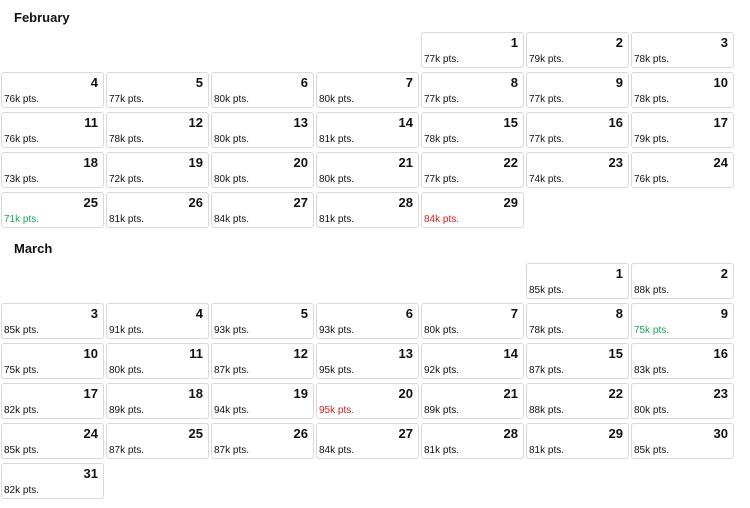 The height and width of the screenshot is (508, 750). Describe the element at coordinates (720, 433) in the screenshot. I see `day-number: 30` at that location.